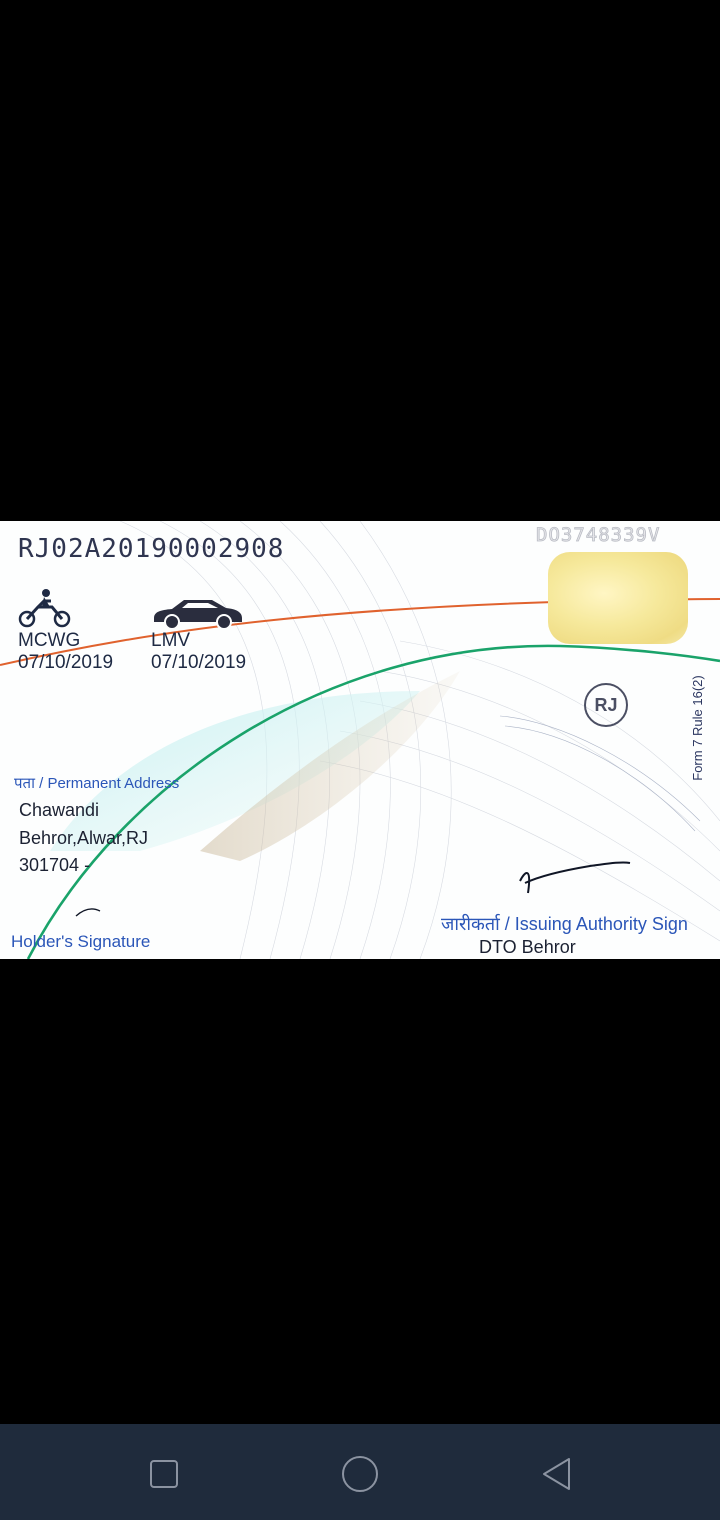  Describe the element at coordinates (88, 912) in the screenshot. I see `holder-signature-mark` at that location.